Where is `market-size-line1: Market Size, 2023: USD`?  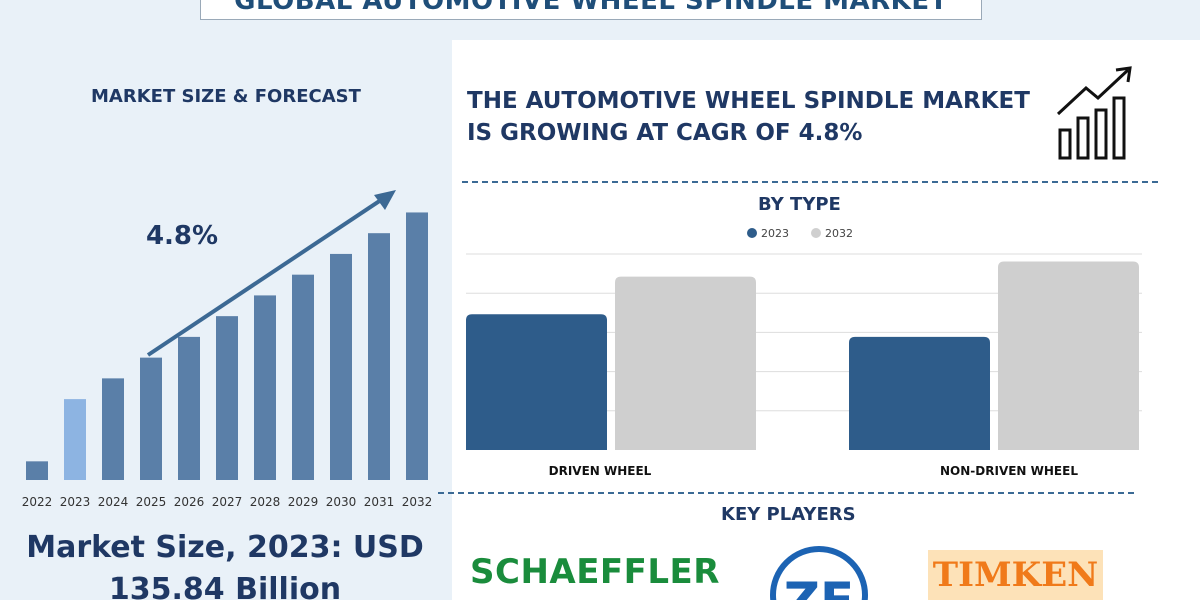 market-size-line1: Market Size, 2023: USD is located at coordinates (225, 547).